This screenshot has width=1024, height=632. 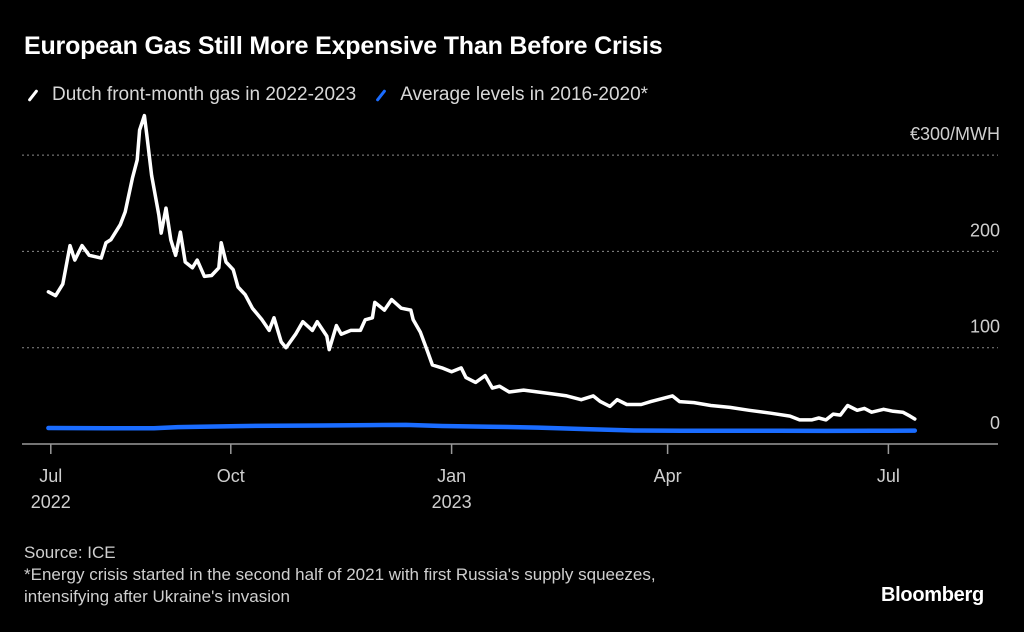 What do you see at coordinates (452, 502) in the screenshot?
I see `x-tick-sublabel-2: 2023` at bounding box center [452, 502].